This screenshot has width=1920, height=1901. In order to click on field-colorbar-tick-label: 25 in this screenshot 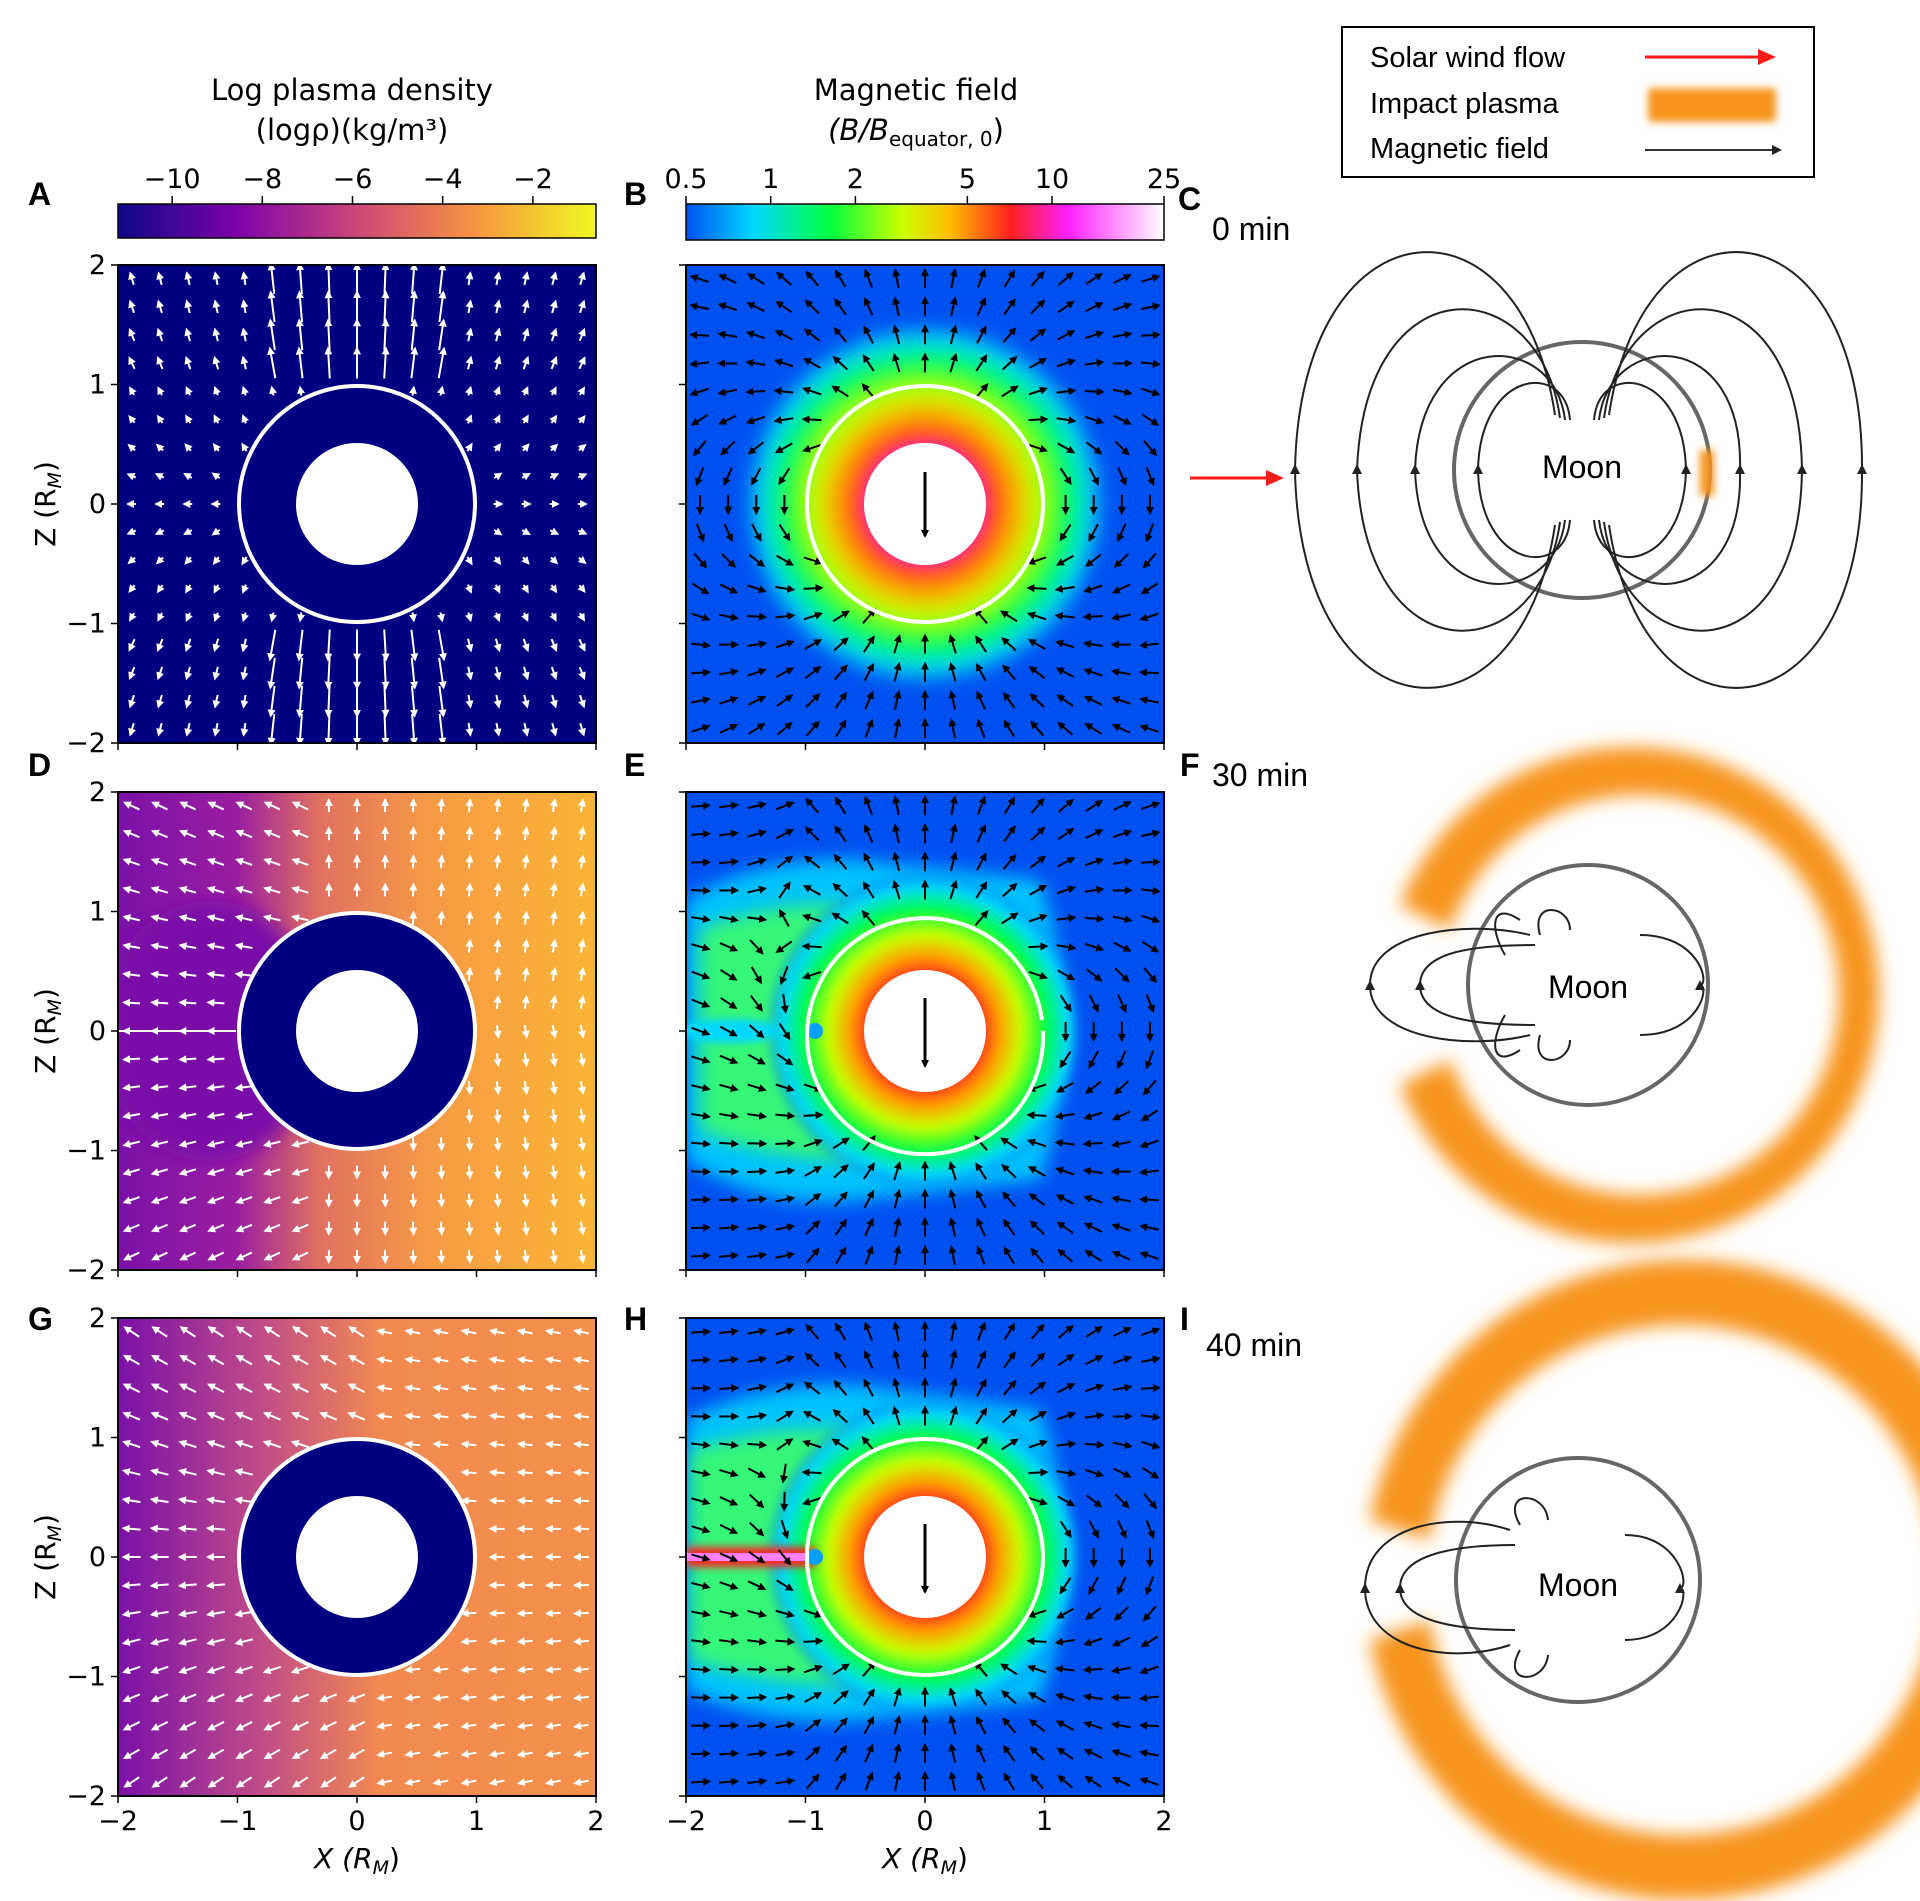, I will do `click(1164, 179)`.